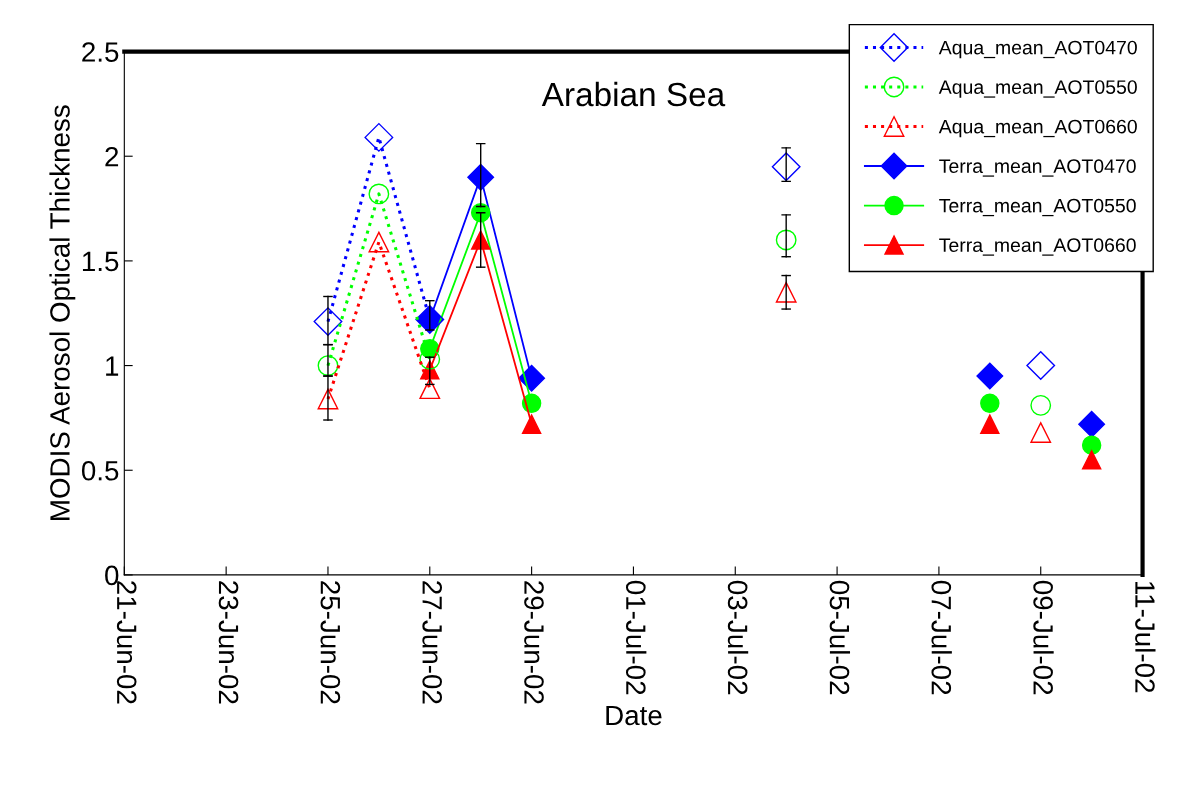 This screenshot has width=1184, height=793. What do you see at coordinates (633, 94) in the screenshot?
I see `text: Arabian Sea` at bounding box center [633, 94].